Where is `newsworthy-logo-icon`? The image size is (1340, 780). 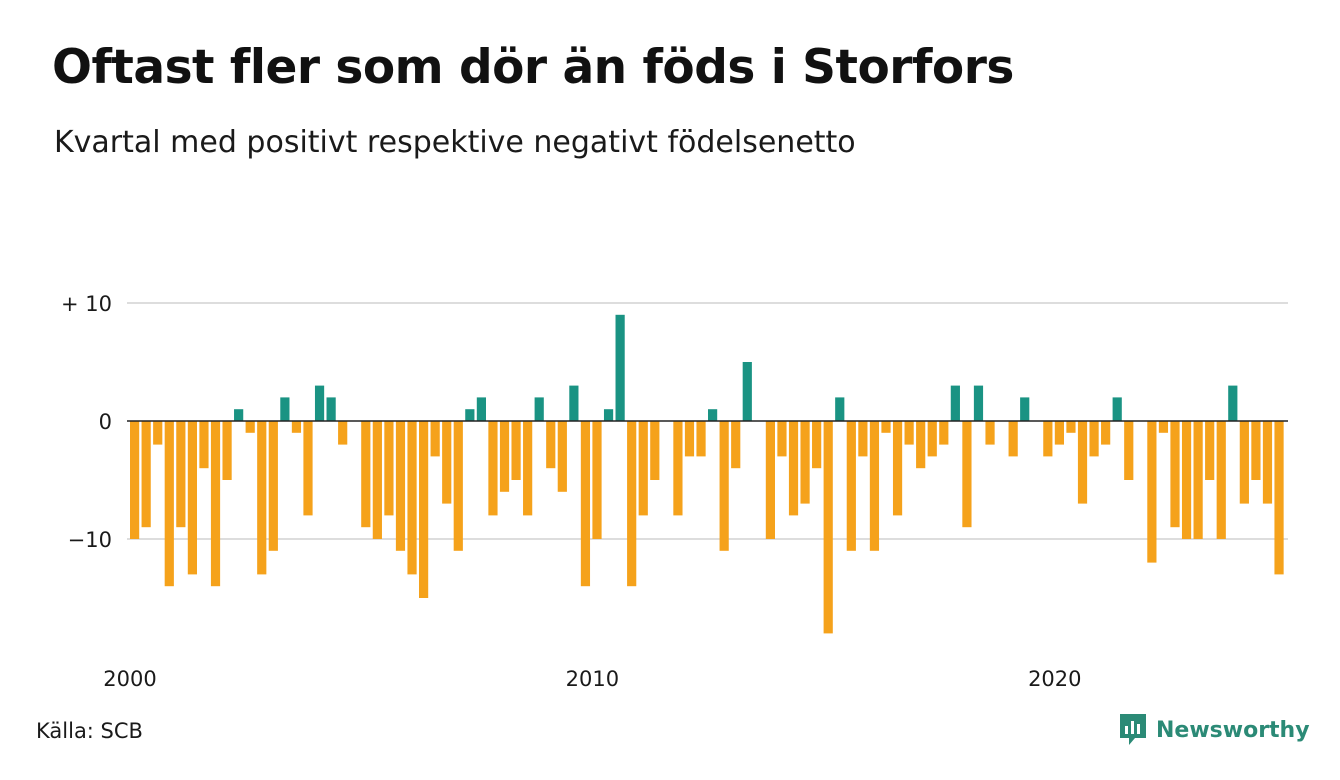 newsworthy-logo-icon is located at coordinates (1133, 729).